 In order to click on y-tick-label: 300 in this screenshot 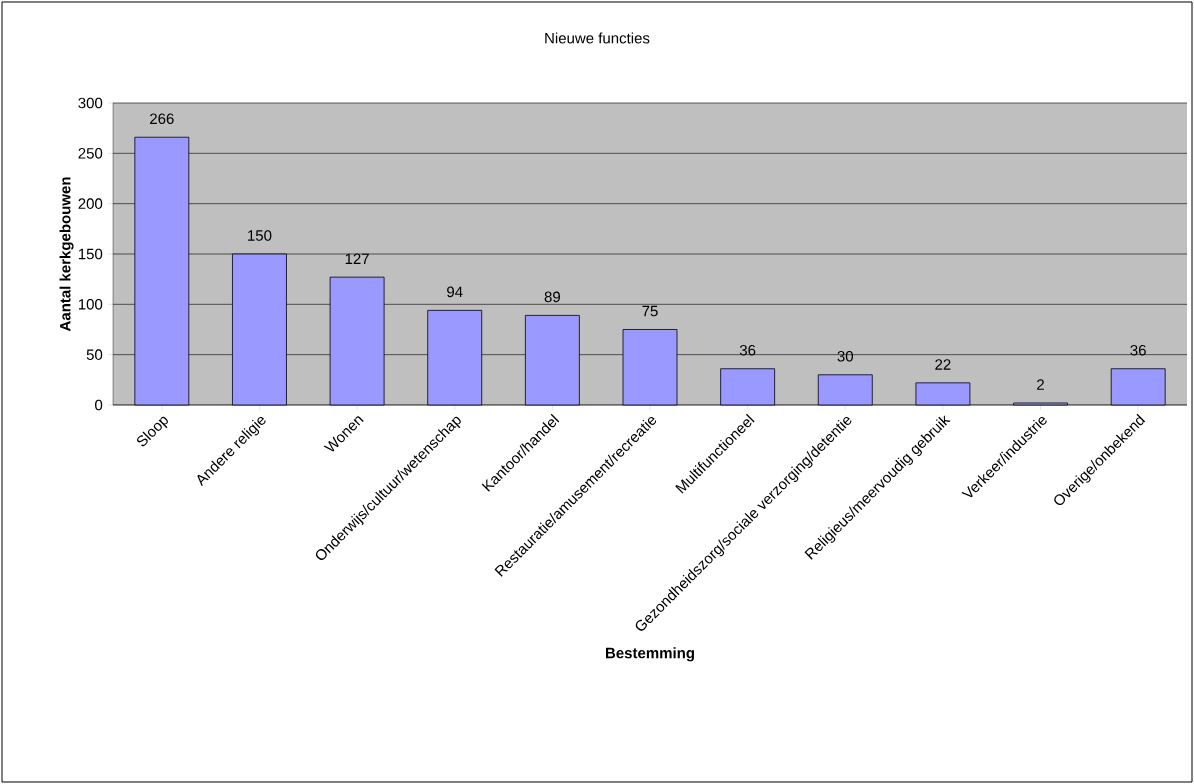, I will do `click(90, 103)`.